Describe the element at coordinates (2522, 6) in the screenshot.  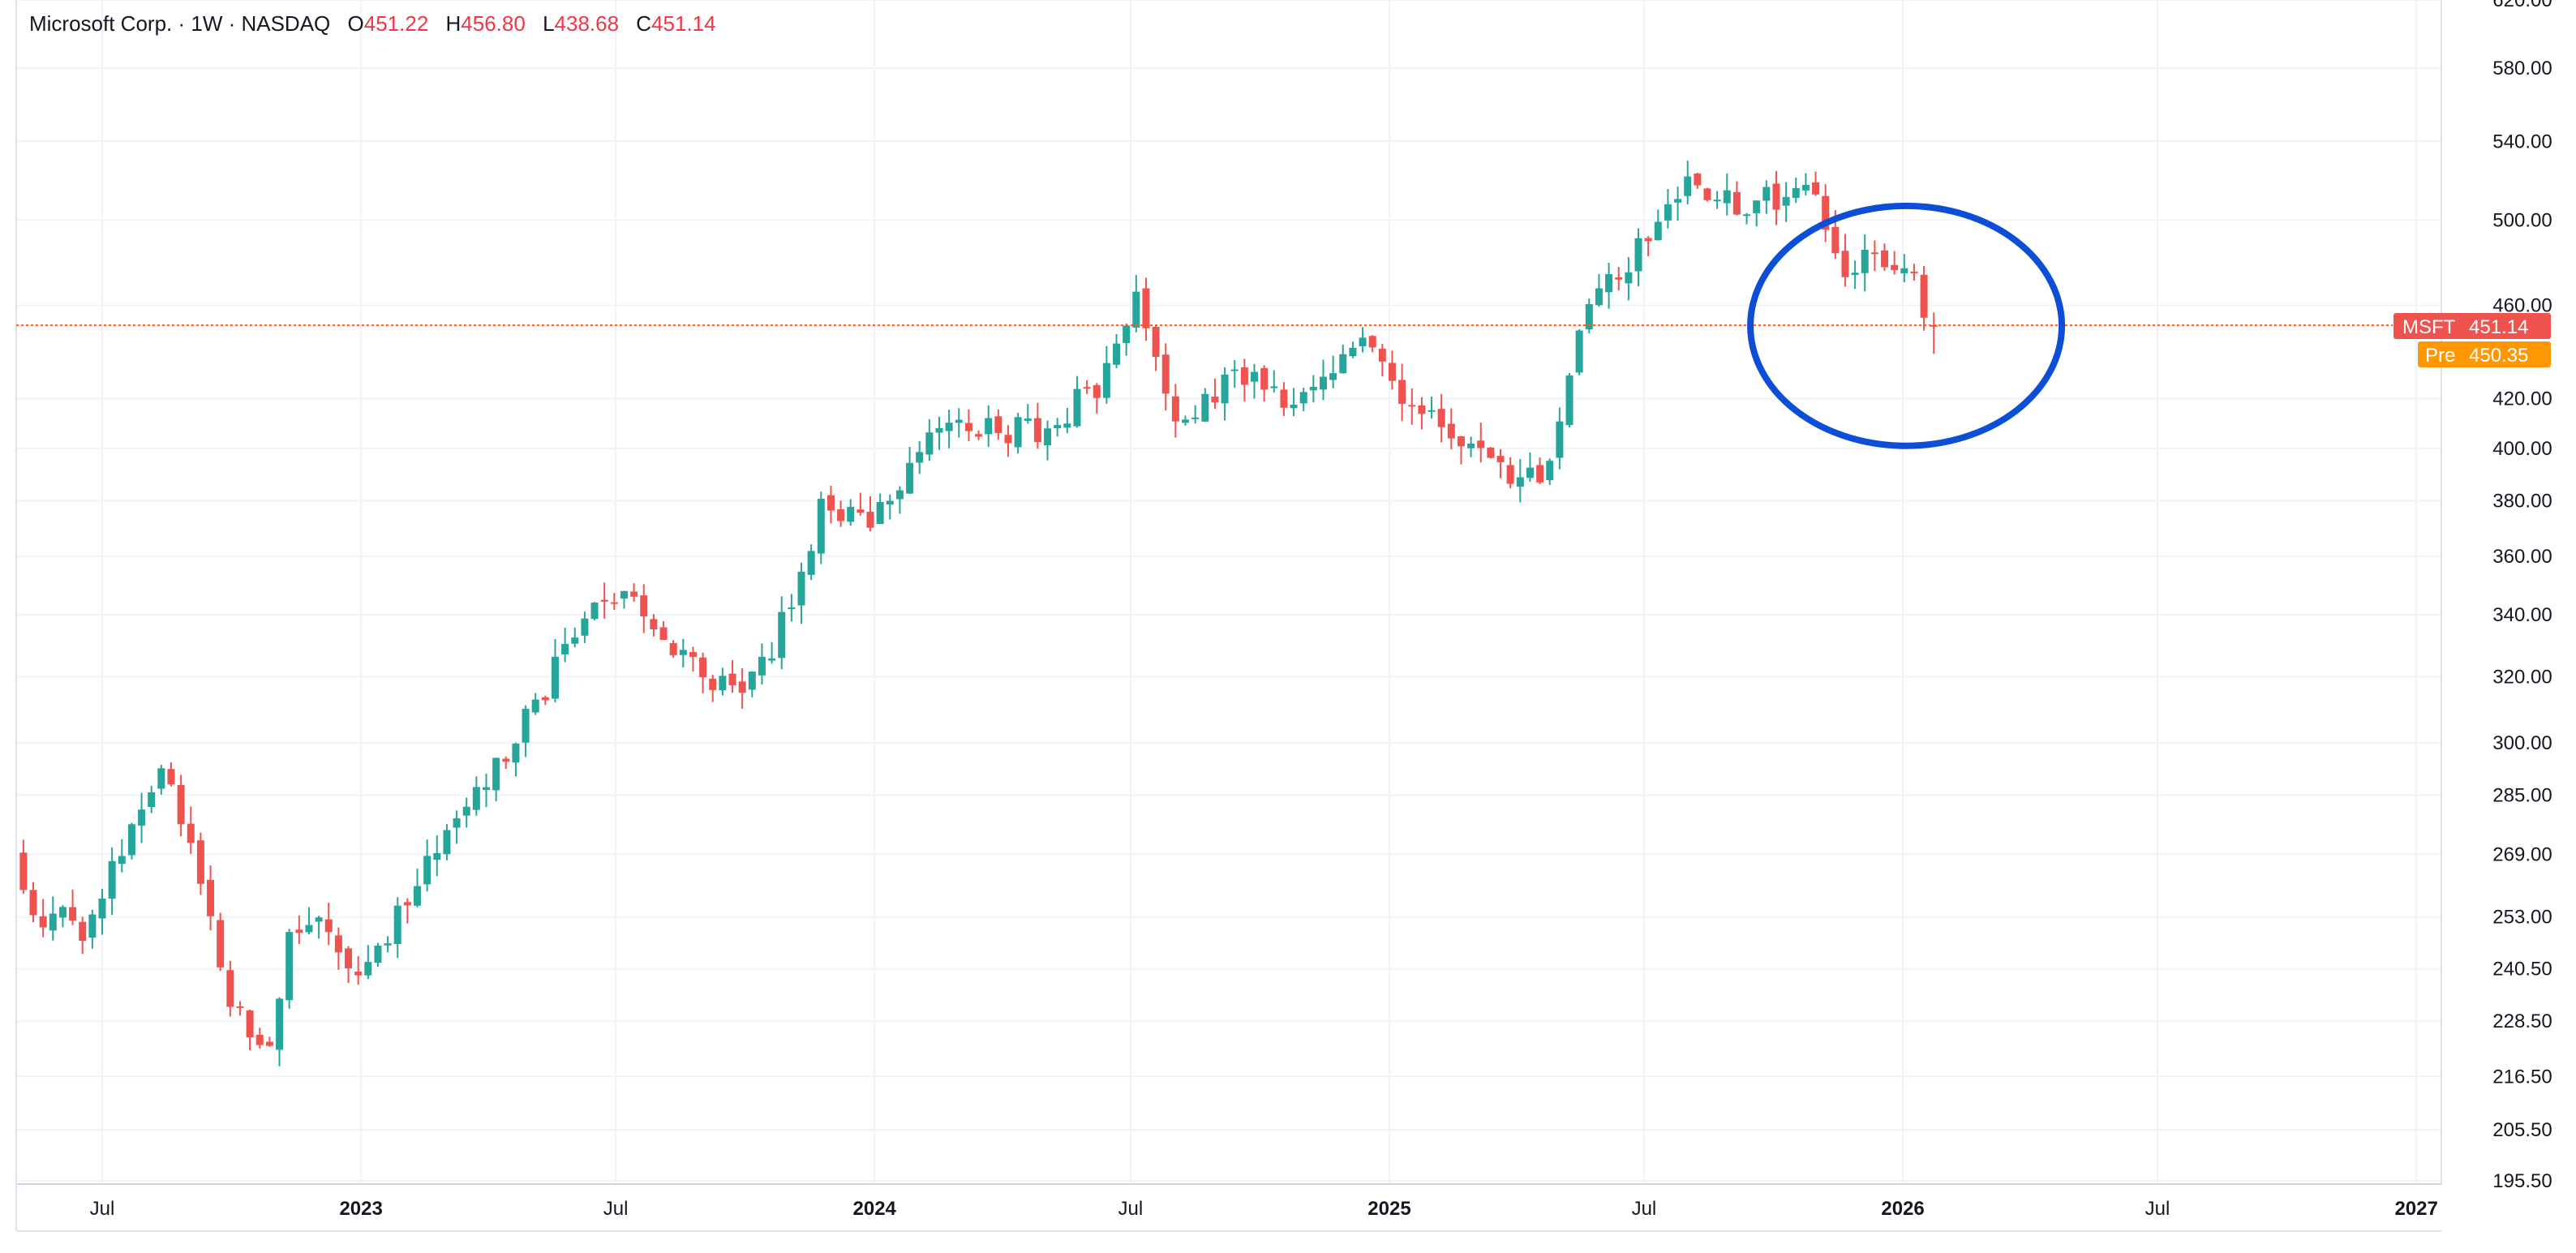
I see `price-tick-label: 620.00` at that location.